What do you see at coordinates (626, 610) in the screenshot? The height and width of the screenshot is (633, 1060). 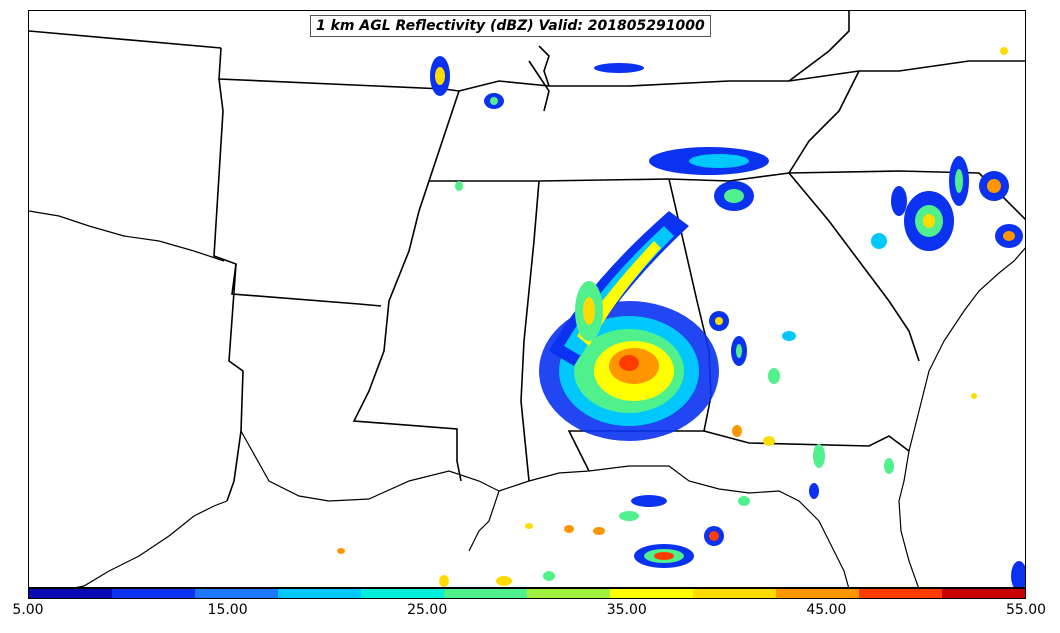 I see `colorbar-tick-label: 35.00` at bounding box center [626, 610].